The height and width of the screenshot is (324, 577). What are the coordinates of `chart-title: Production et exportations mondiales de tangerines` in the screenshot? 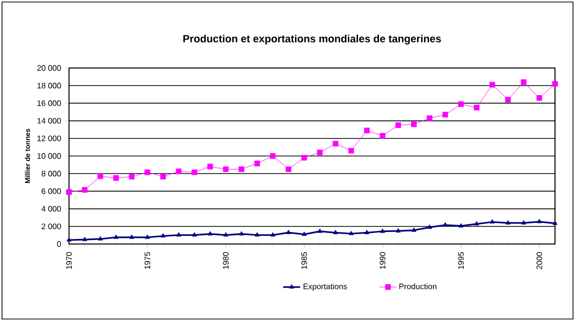 It's located at (312, 39).